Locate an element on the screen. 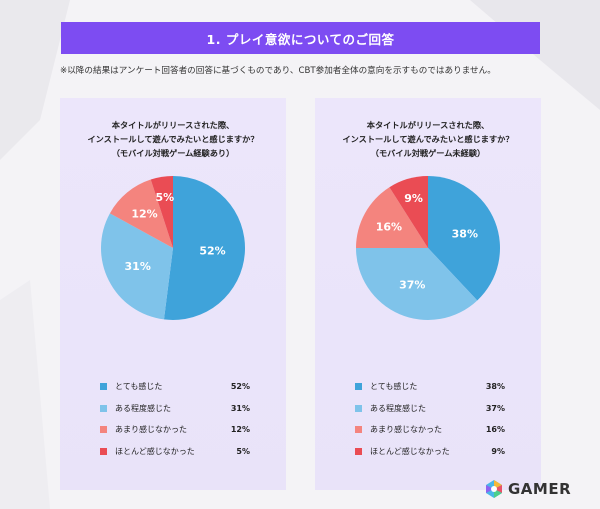  gamer-logo: GAMER is located at coordinates (527, 489).